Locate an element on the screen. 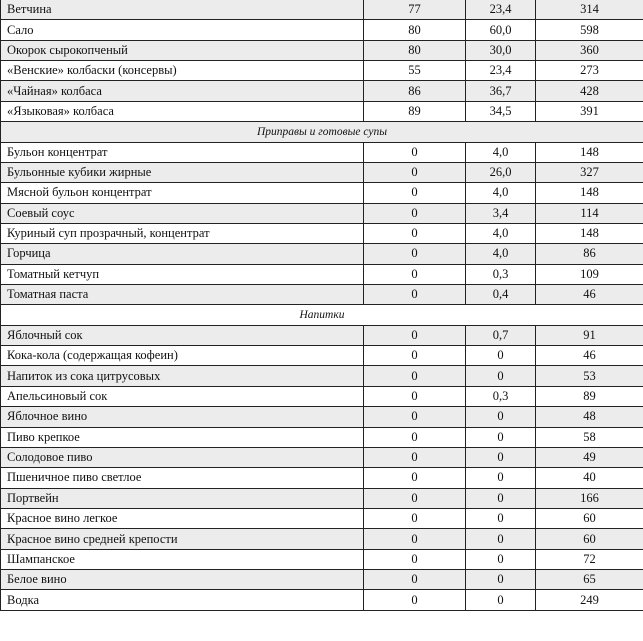 The width and height of the screenshot is (643, 641). value-cell-1: 55 is located at coordinates (414, 71).